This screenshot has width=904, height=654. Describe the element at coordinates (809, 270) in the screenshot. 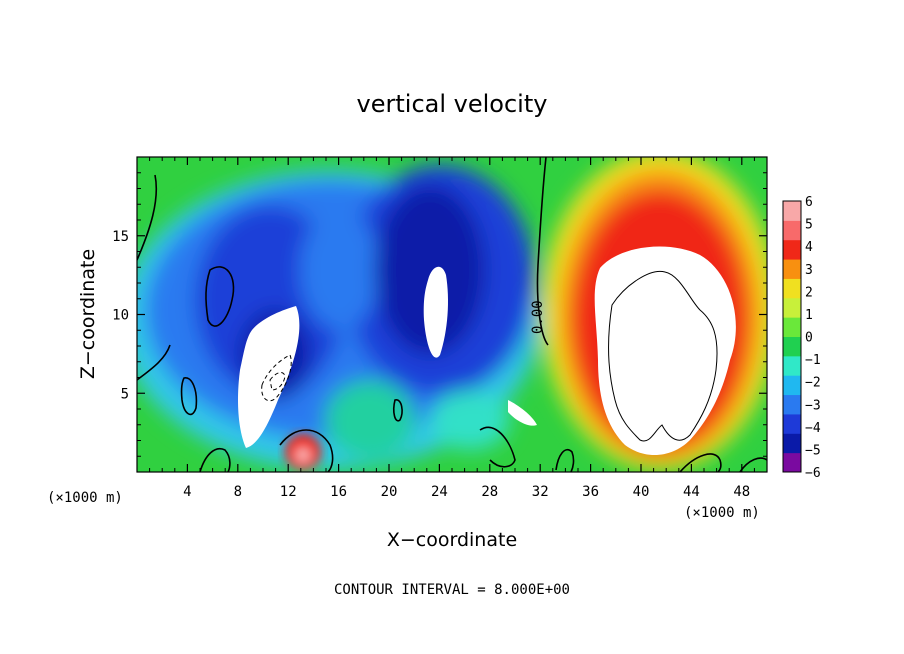

I see `colorbar-label: 3` at that location.